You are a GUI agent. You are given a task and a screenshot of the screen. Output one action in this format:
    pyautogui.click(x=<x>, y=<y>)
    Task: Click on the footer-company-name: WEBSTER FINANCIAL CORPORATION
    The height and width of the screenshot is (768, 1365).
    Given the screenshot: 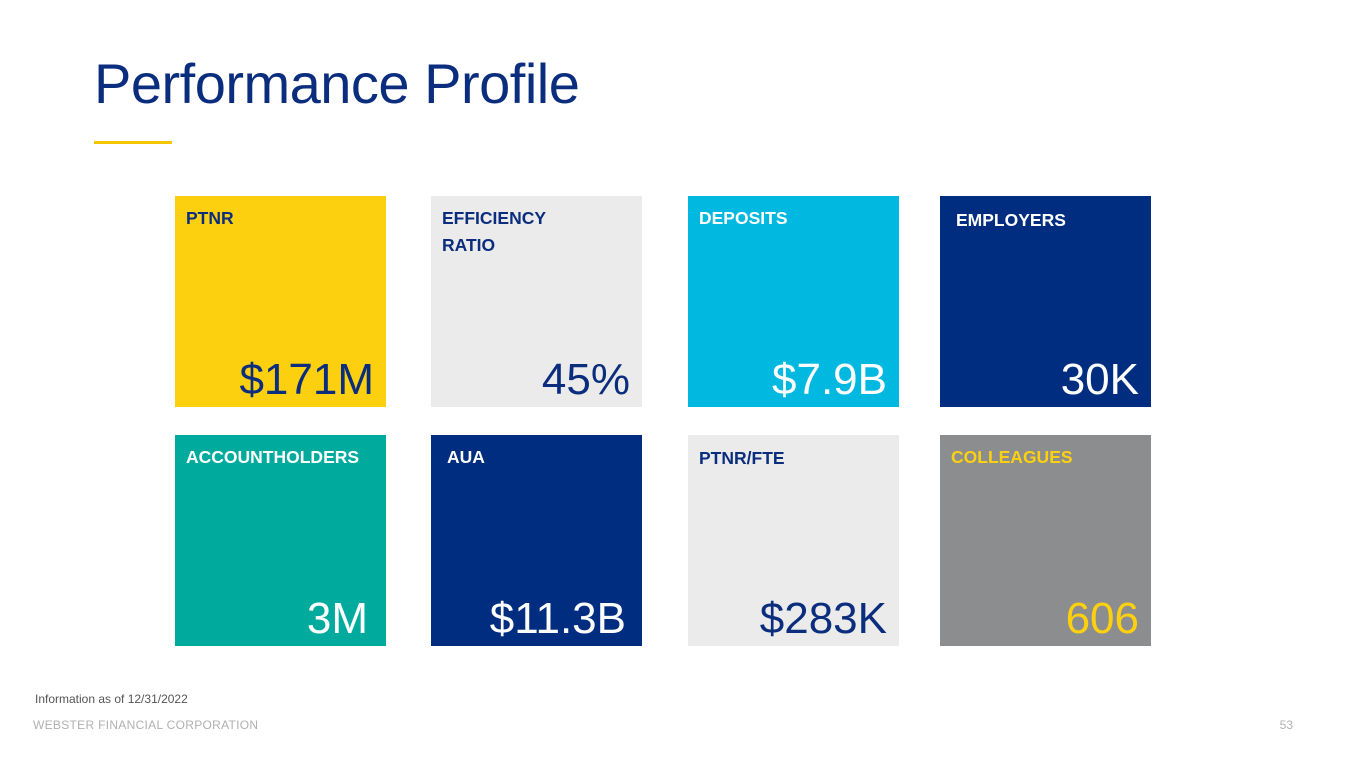 What is the action you would take?
    pyautogui.click(x=146, y=725)
    